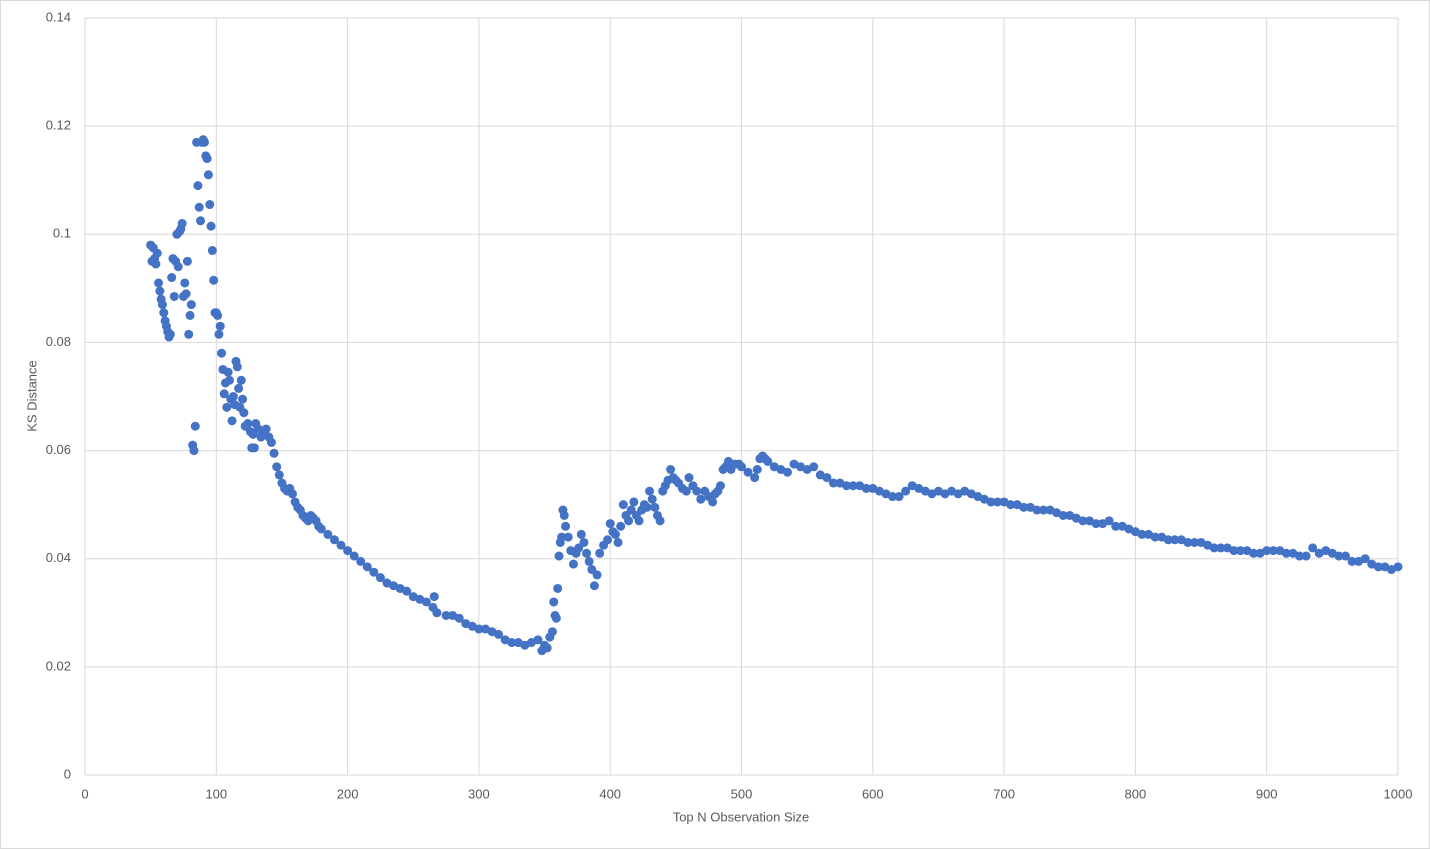 This screenshot has height=849, width=1430. Describe the element at coordinates (58, 557) in the screenshot. I see `y-tick-label: 0.04` at that location.